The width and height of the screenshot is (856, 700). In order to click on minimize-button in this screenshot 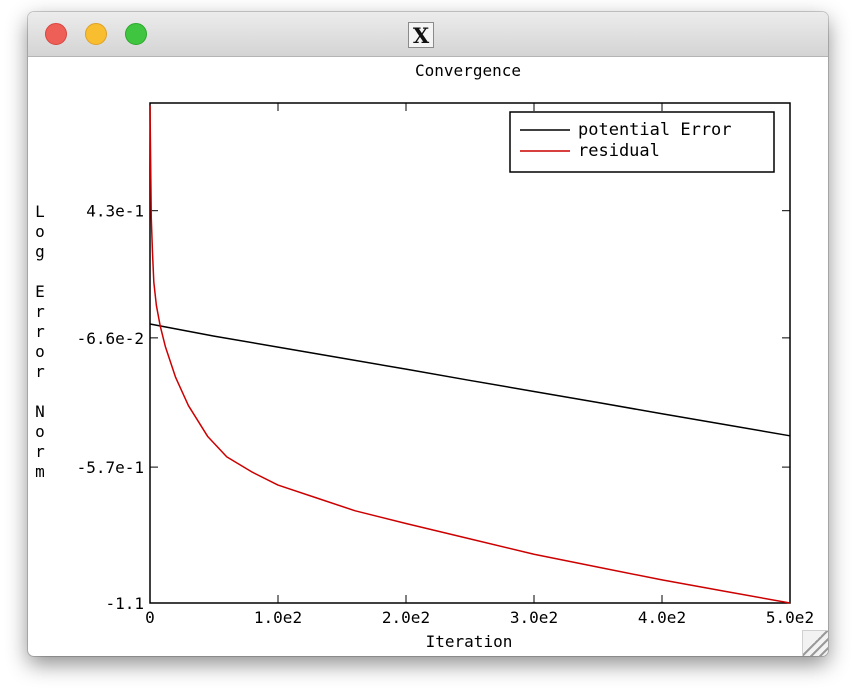, I will do `click(96, 34)`.